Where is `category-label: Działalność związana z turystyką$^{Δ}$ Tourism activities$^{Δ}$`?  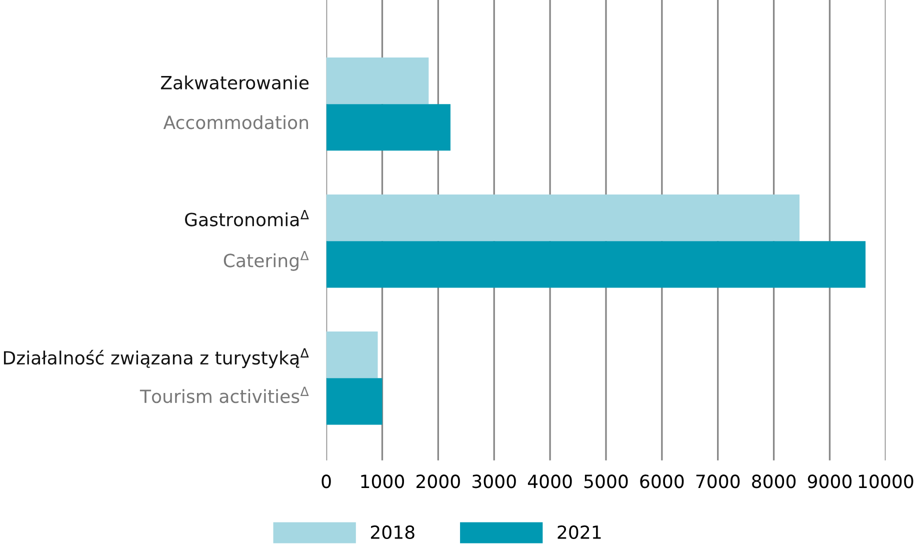 category-label: Działalność związana z turystyką$^{Δ}$ Tourism activities$^{Δ}$ is located at coordinates (156, 376).